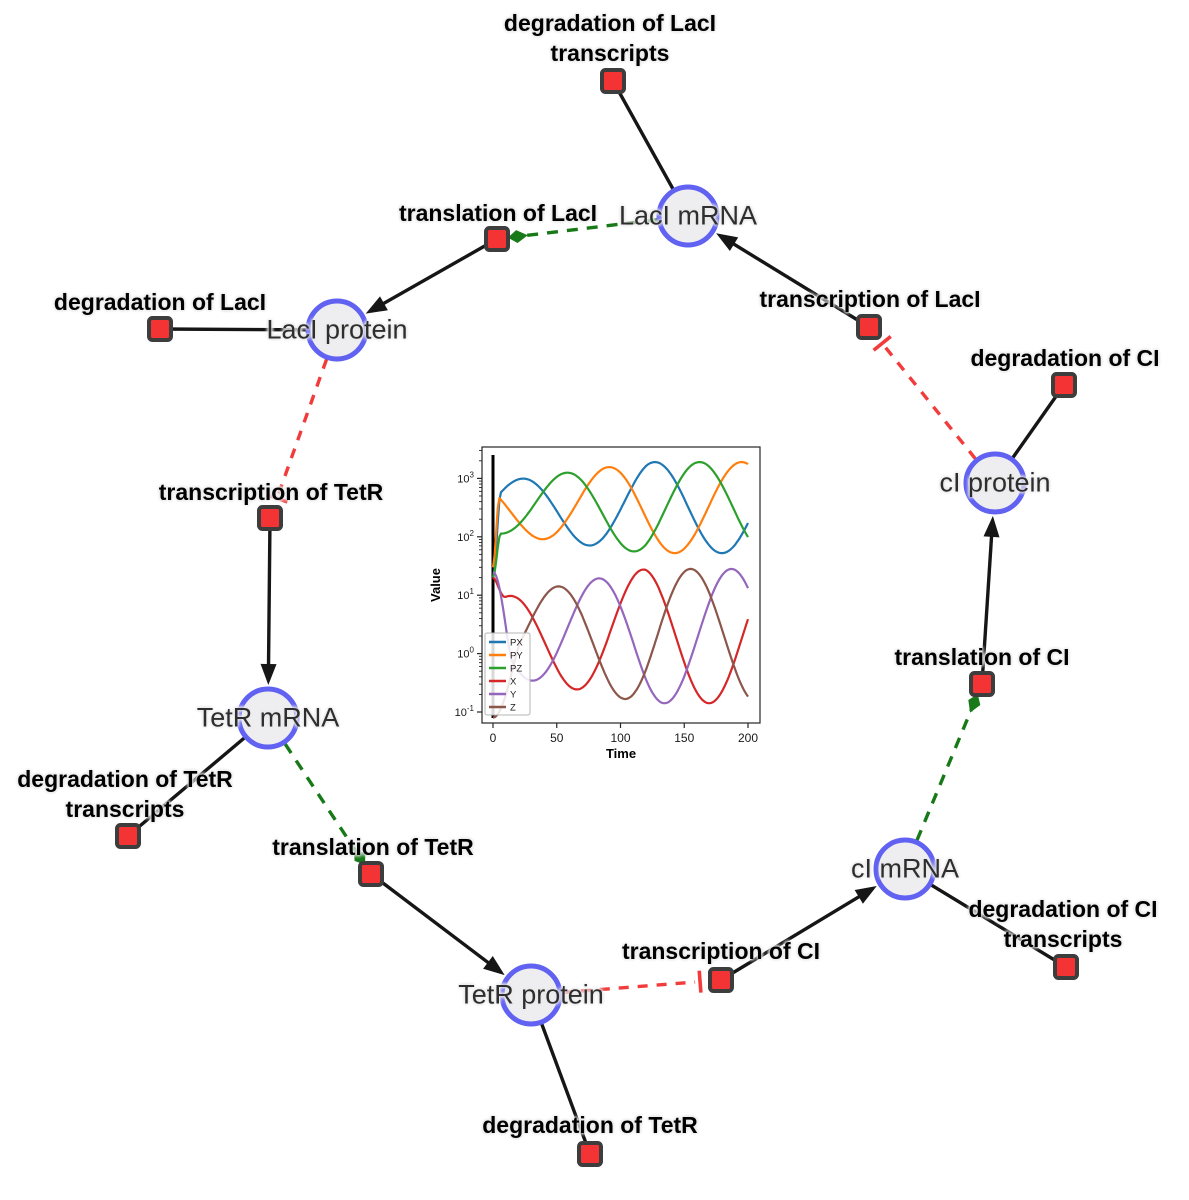  I want to click on series-X, so click(621, 636).